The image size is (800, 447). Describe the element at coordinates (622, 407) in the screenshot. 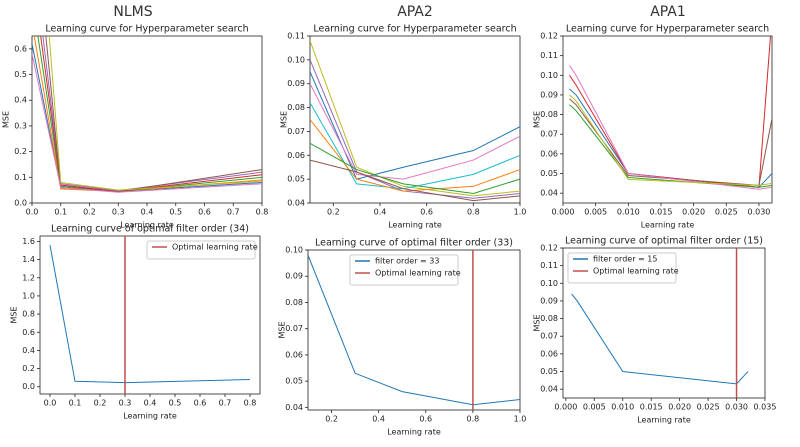

I see `x-tick-label: 0.010` at that location.